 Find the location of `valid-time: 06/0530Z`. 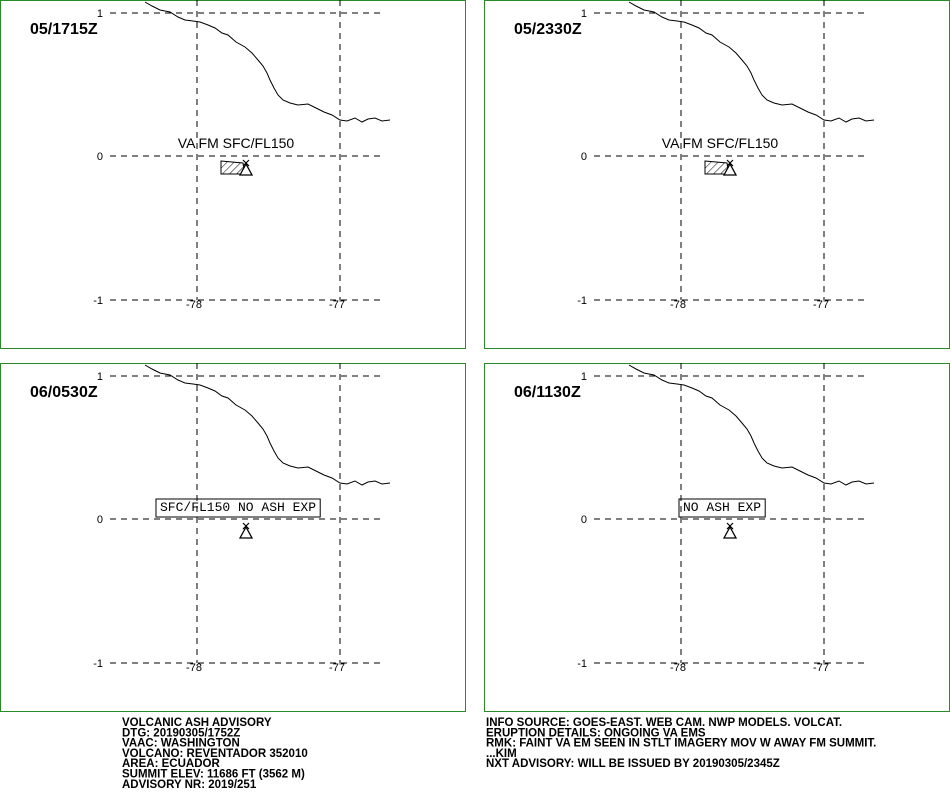

valid-time: 06/0530Z is located at coordinates (64, 392).